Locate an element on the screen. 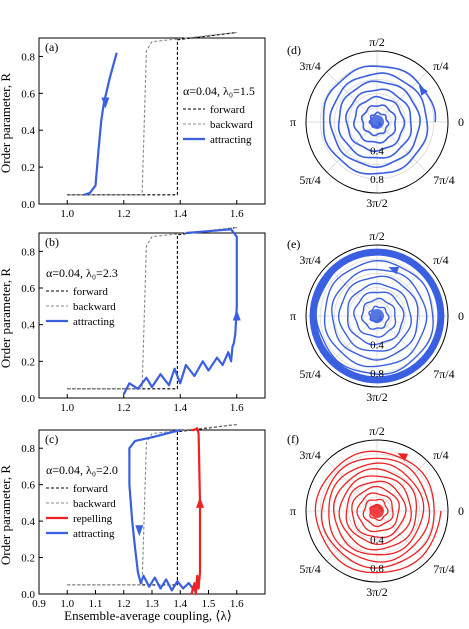 The height and width of the screenshot is (629, 469). panel-label: (f) is located at coordinates (293, 439).